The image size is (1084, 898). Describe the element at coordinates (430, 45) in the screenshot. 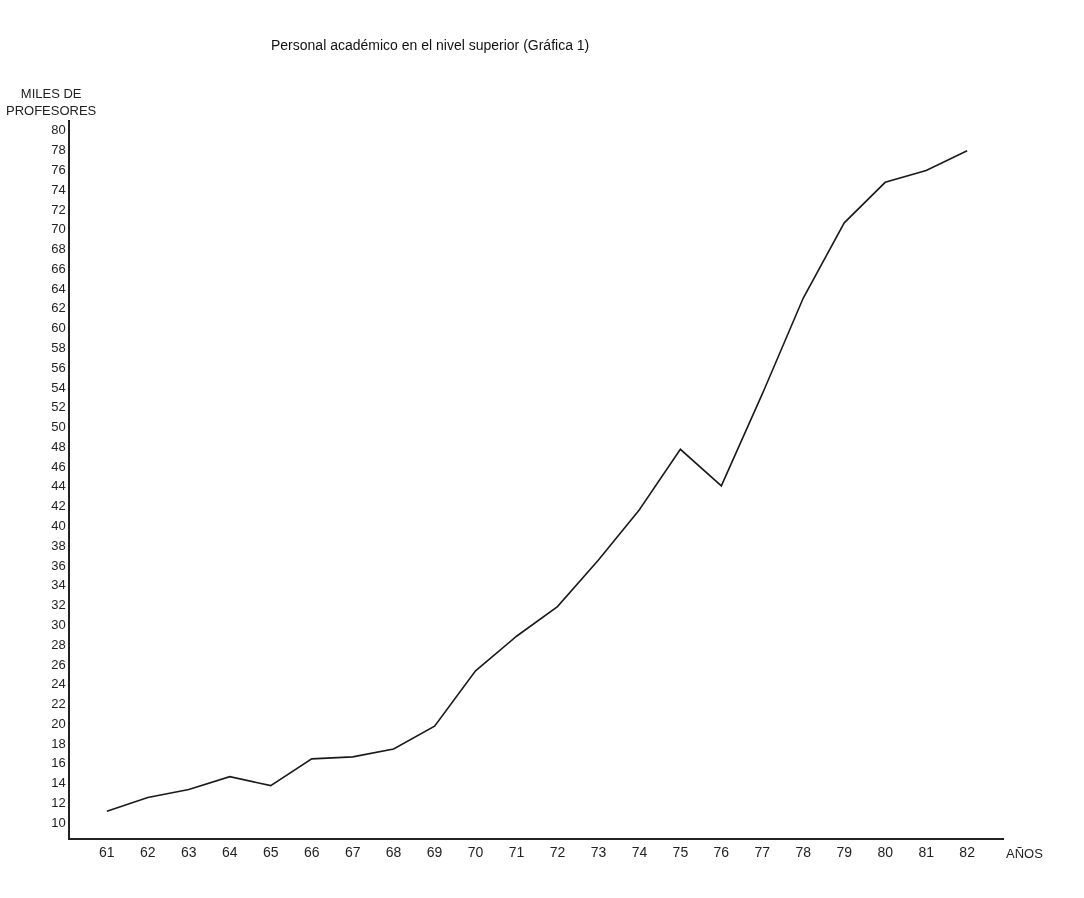

I see `chart-title: Personal académico en el nivel superior (Gráfica 1)` at that location.